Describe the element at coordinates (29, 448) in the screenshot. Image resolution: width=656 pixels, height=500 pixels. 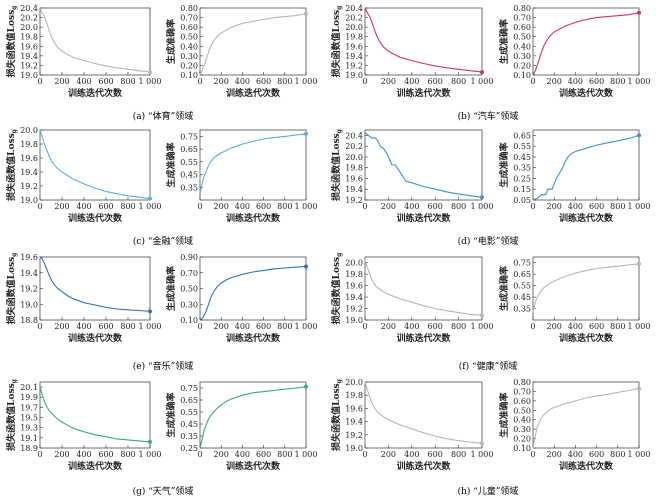
I see `y-tick-label: 18.9` at that location.